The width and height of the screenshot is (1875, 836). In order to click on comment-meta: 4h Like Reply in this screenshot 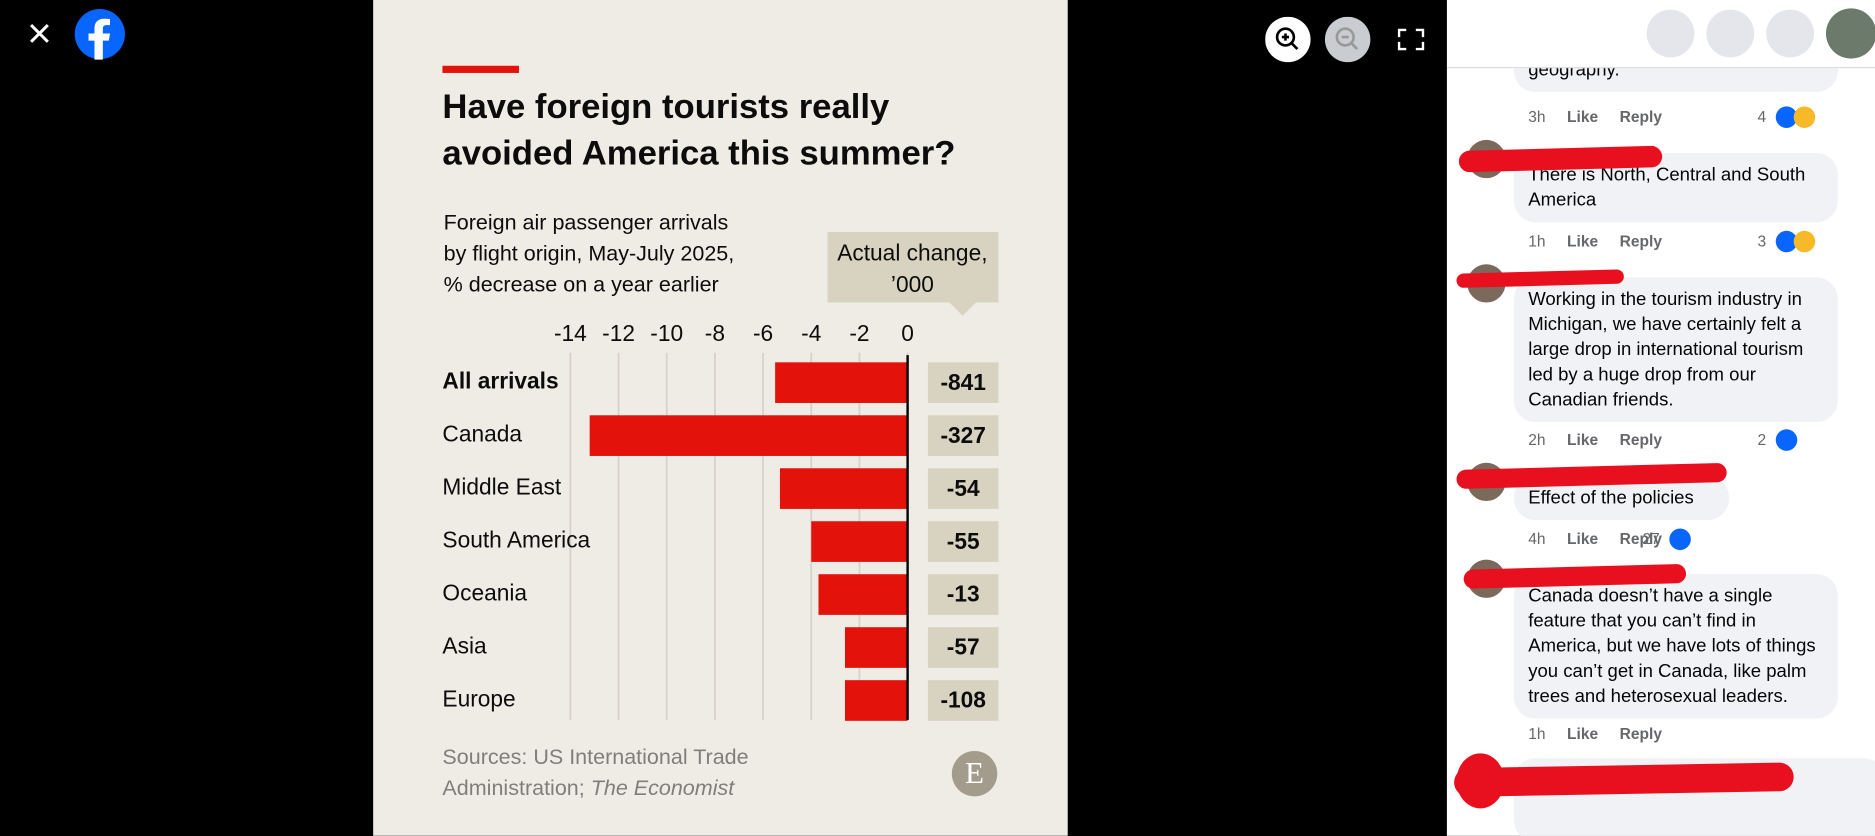, I will do `click(1605, 539)`.